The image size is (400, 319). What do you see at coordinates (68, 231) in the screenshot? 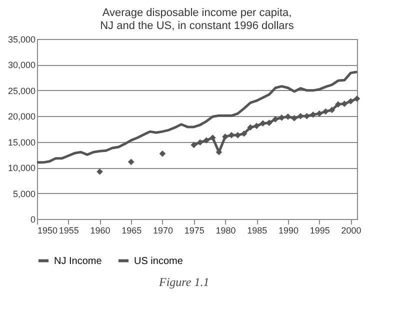
I see `x-tick-label: 1955` at bounding box center [68, 231].